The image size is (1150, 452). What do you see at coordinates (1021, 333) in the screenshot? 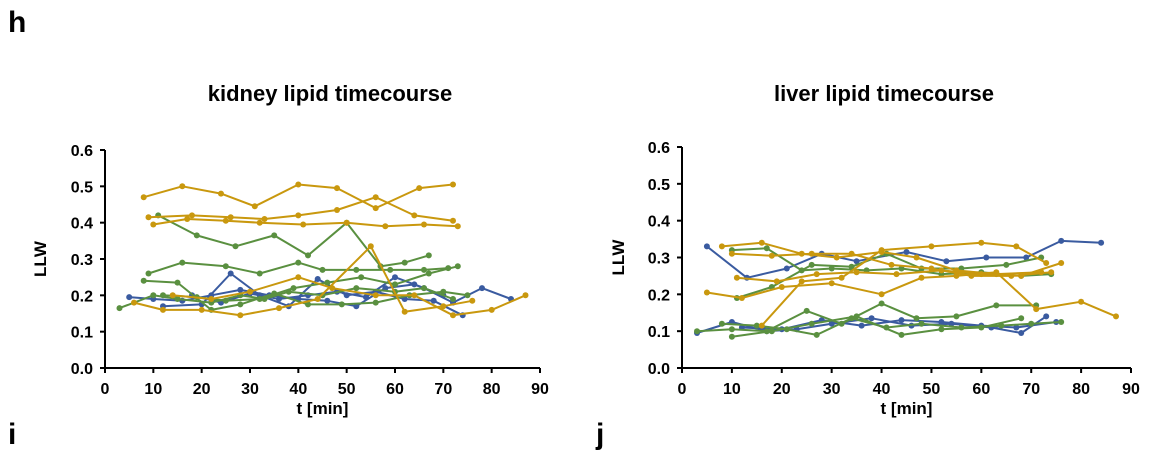
I see `chart2-series-2-point` at bounding box center [1021, 333].